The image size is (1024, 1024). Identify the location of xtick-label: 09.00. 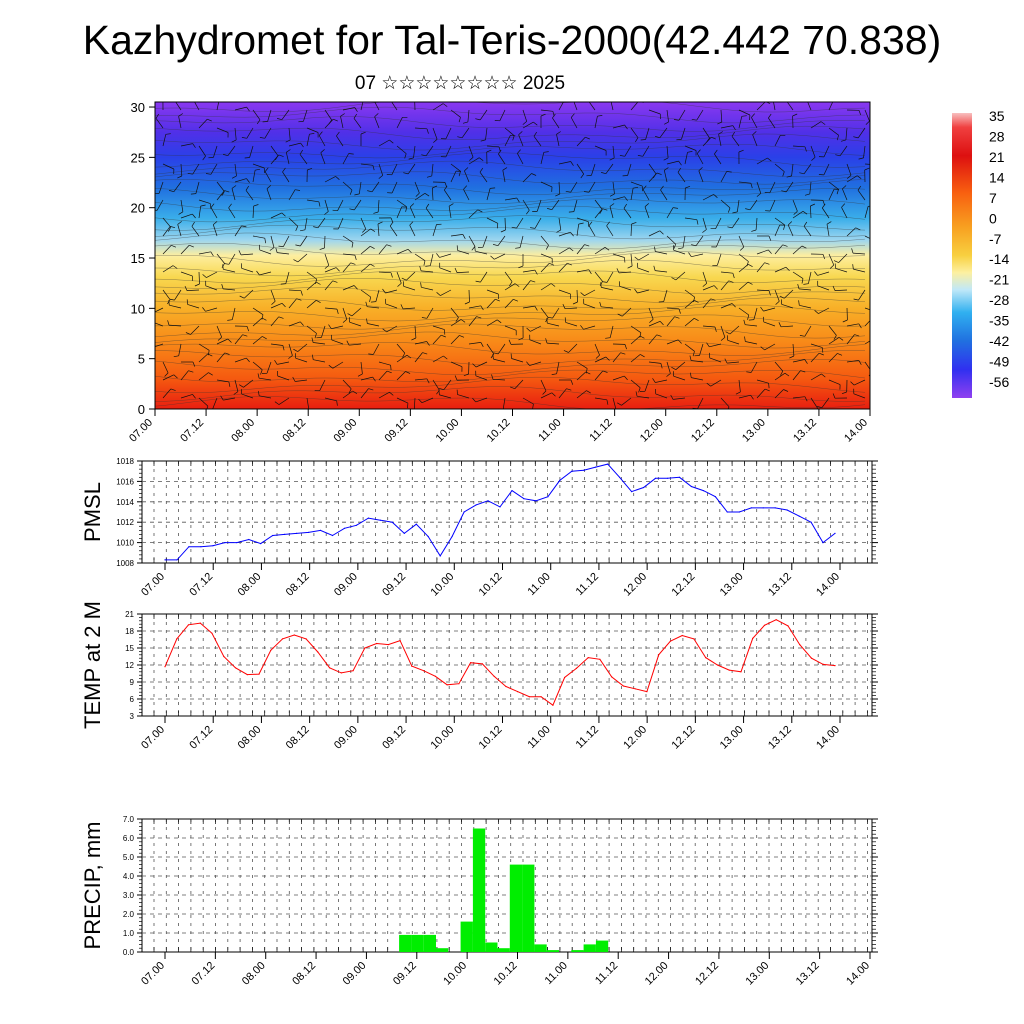
(346, 738).